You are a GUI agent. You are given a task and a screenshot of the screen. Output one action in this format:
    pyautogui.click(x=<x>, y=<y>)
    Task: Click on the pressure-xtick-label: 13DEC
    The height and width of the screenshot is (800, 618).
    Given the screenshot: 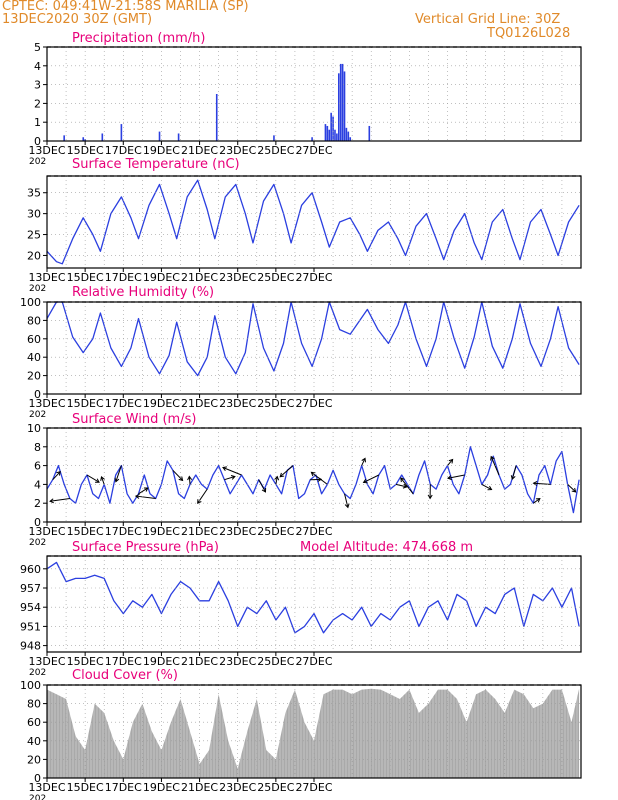 What is the action you would take?
    pyautogui.click(x=46, y=661)
    